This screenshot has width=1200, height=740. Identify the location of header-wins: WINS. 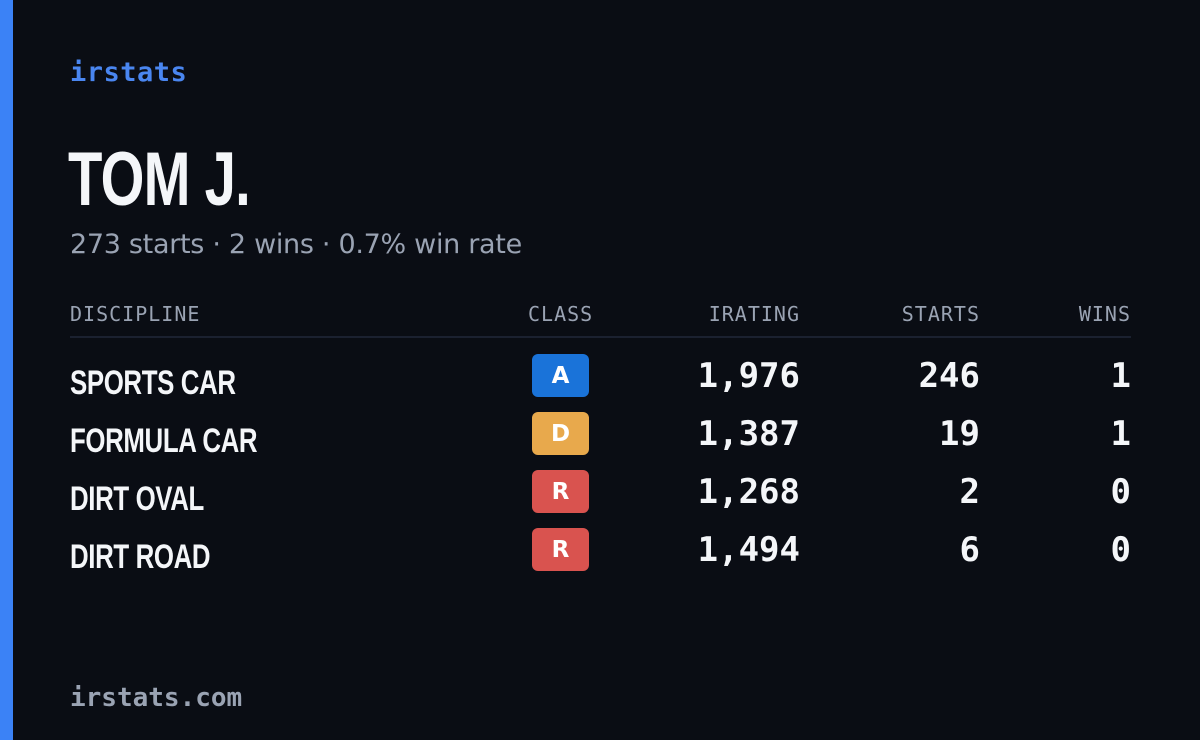
(1104, 314).